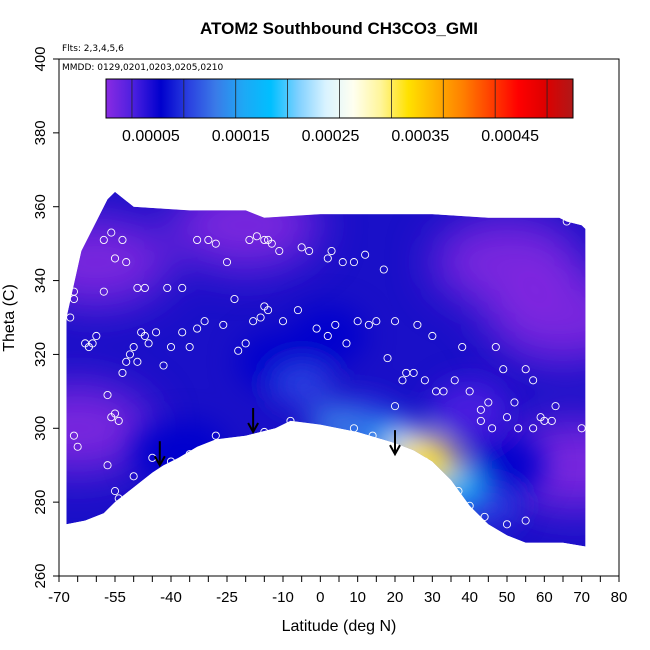 The image size is (650, 650). What do you see at coordinates (283, 597) in the screenshot?
I see `x-tick-label: -10` at bounding box center [283, 597].